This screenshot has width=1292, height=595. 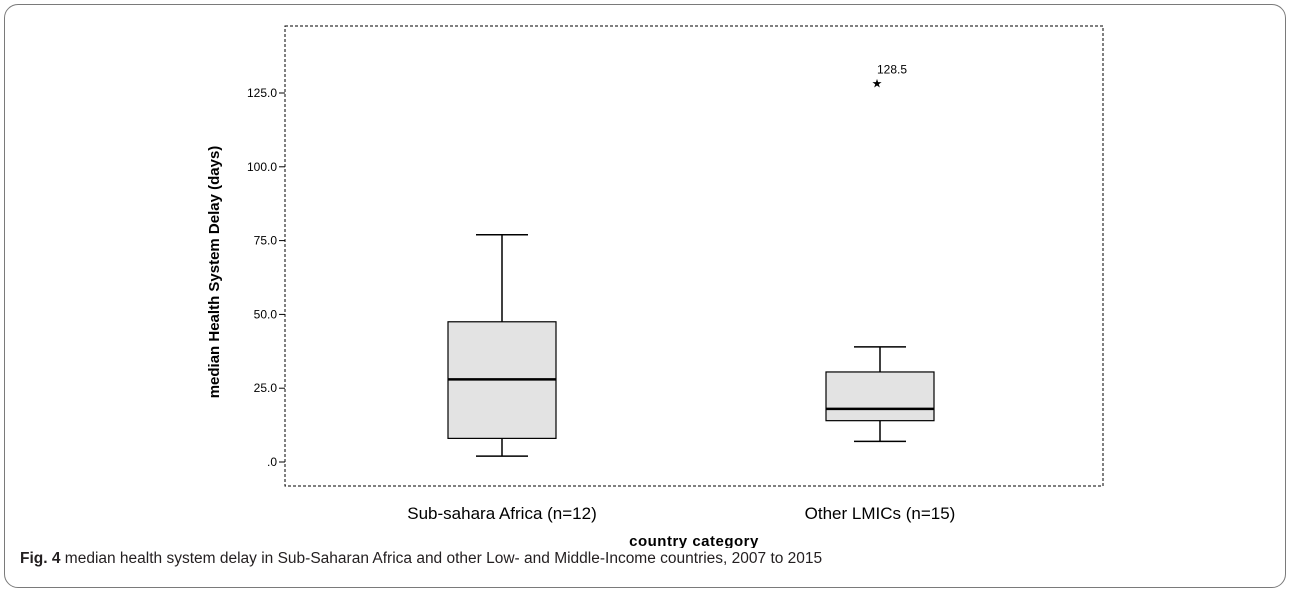 What do you see at coordinates (266, 241) in the screenshot?
I see `y-tick-label: 75.0` at bounding box center [266, 241].